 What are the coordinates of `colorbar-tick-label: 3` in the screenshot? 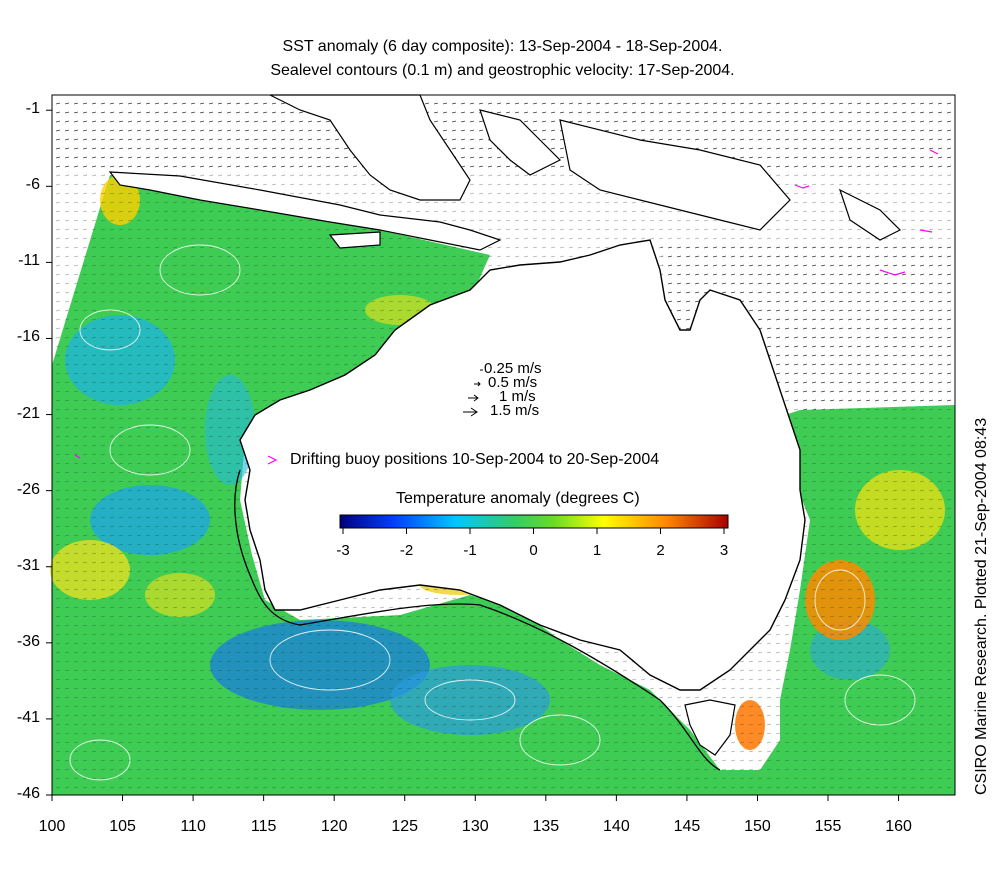 It's located at (724, 550).